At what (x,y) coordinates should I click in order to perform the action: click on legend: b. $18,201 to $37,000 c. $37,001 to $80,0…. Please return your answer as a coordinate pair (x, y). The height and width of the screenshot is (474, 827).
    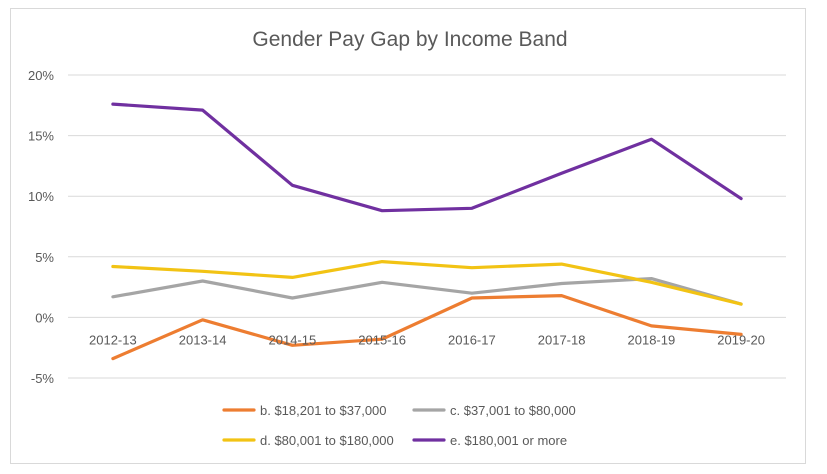
    Looking at the image, I should click on (399, 425).